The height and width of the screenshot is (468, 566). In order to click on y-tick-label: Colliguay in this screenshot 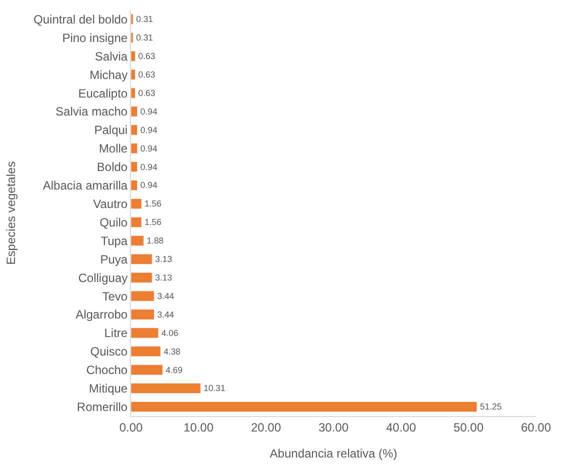, I will do `click(103, 277)`.